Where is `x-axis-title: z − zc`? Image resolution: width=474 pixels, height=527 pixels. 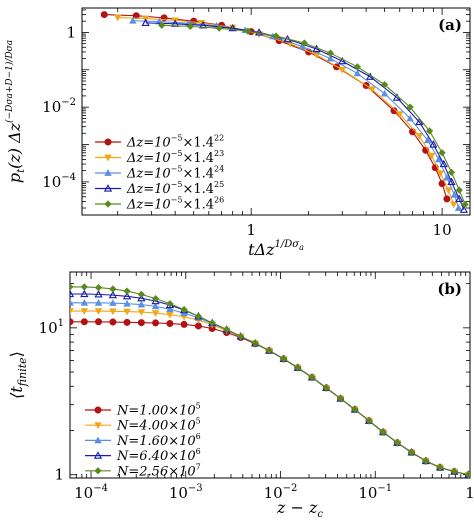
x-axis-title: z − zc is located at coordinates (299, 509).